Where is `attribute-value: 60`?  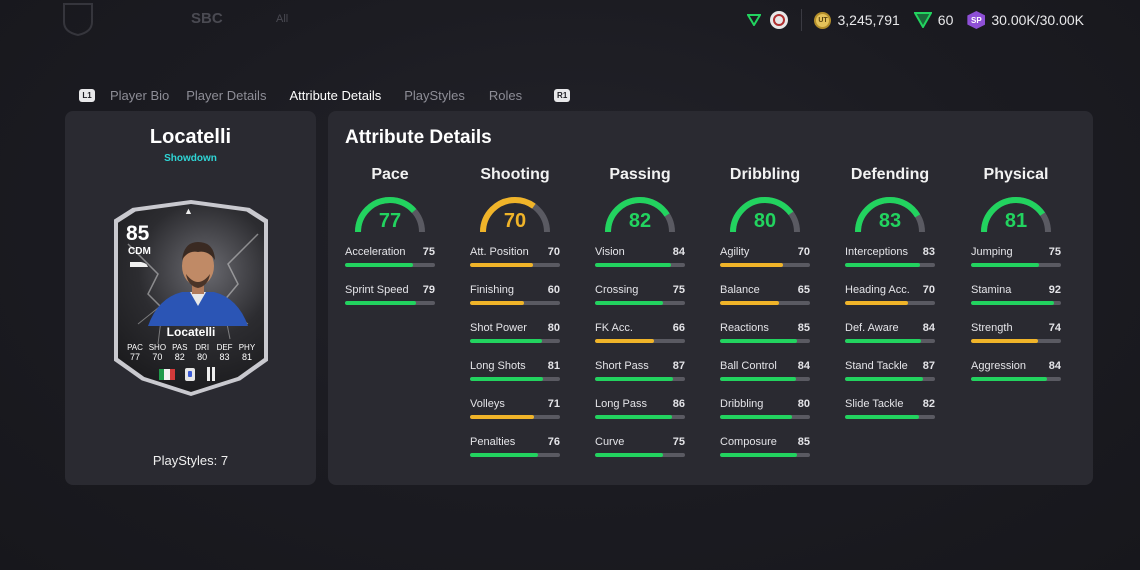 attribute-value: 60 is located at coordinates (553, 290).